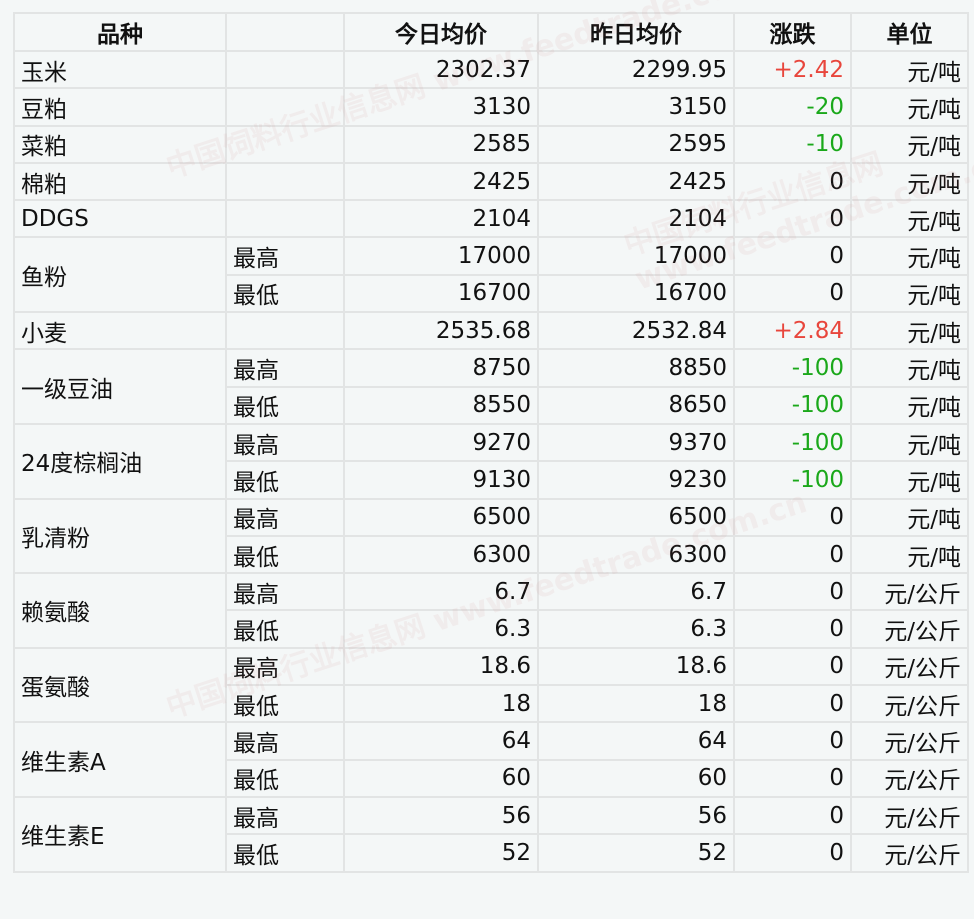  Describe the element at coordinates (441, 256) in the screenshot. I see `today-price: 17000` at that location.